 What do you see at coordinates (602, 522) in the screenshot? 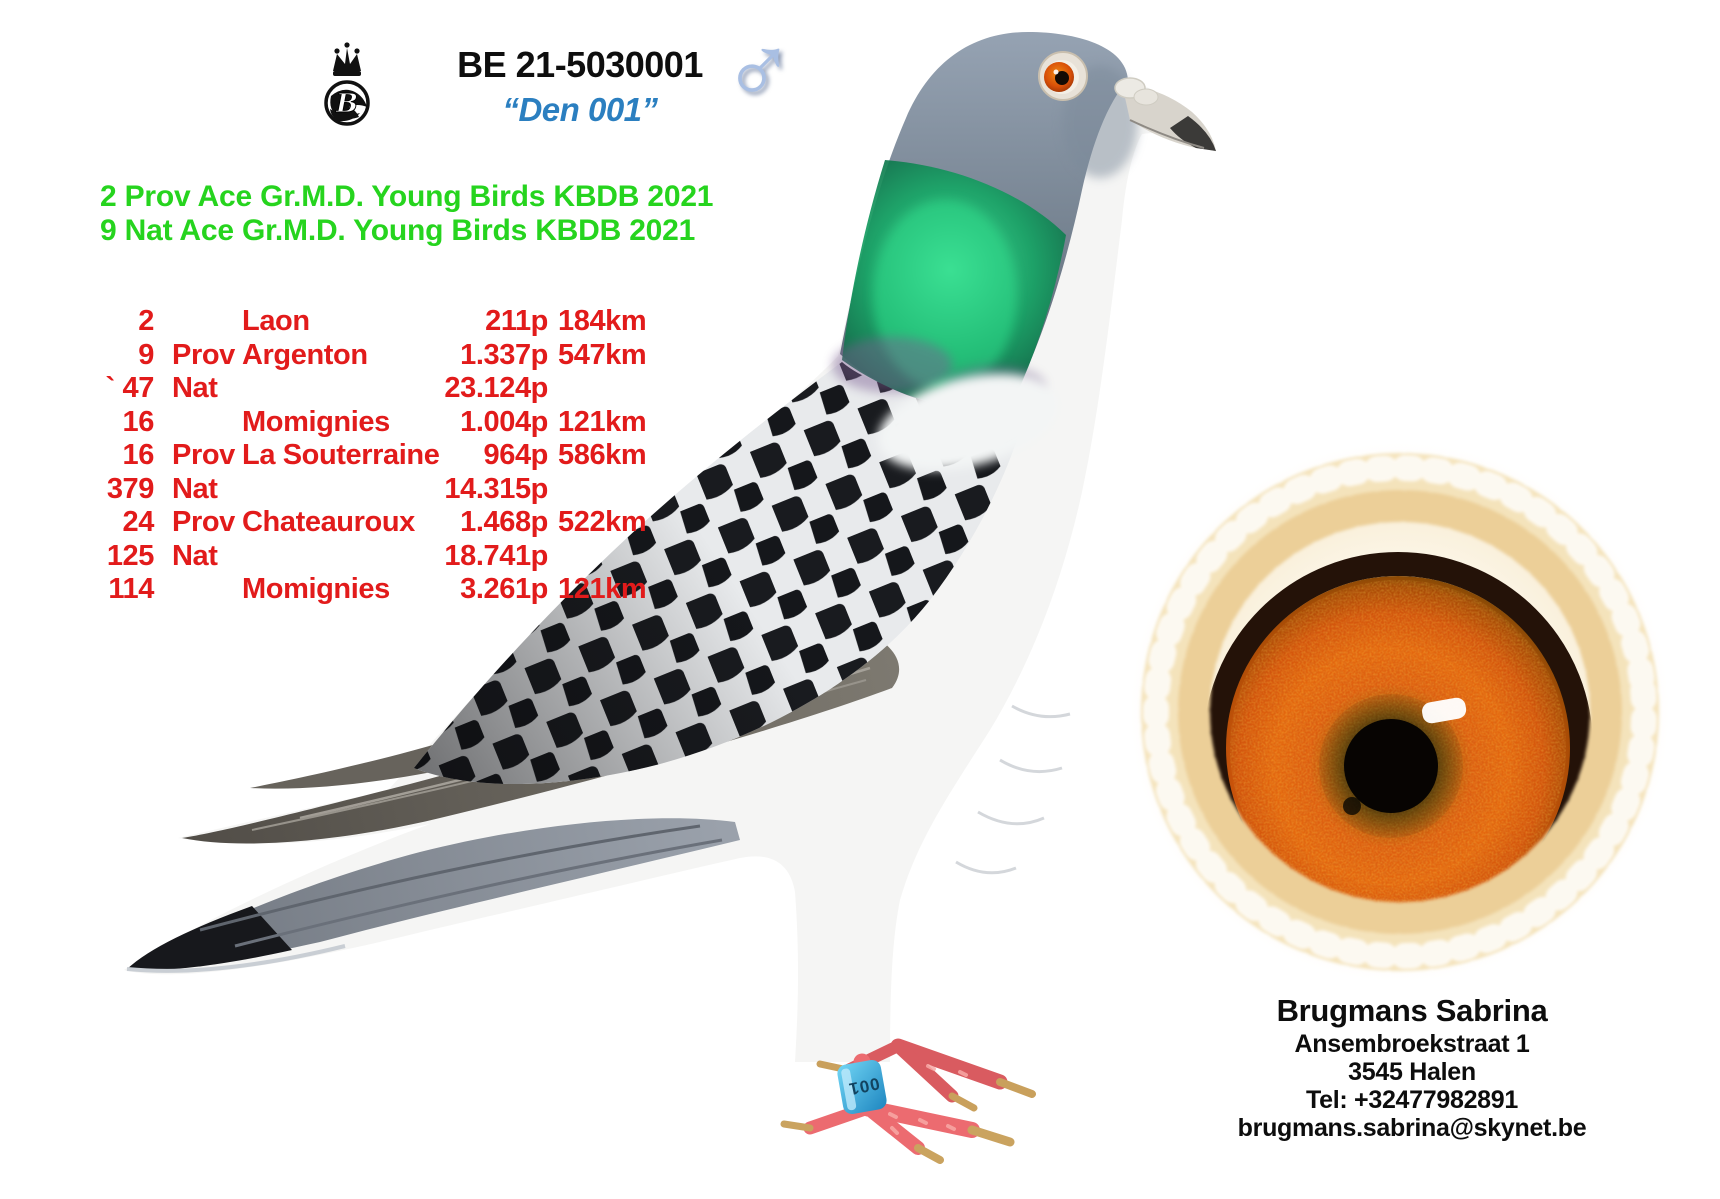
I see `result-distance: 522km` at bounding box center [602, 522].